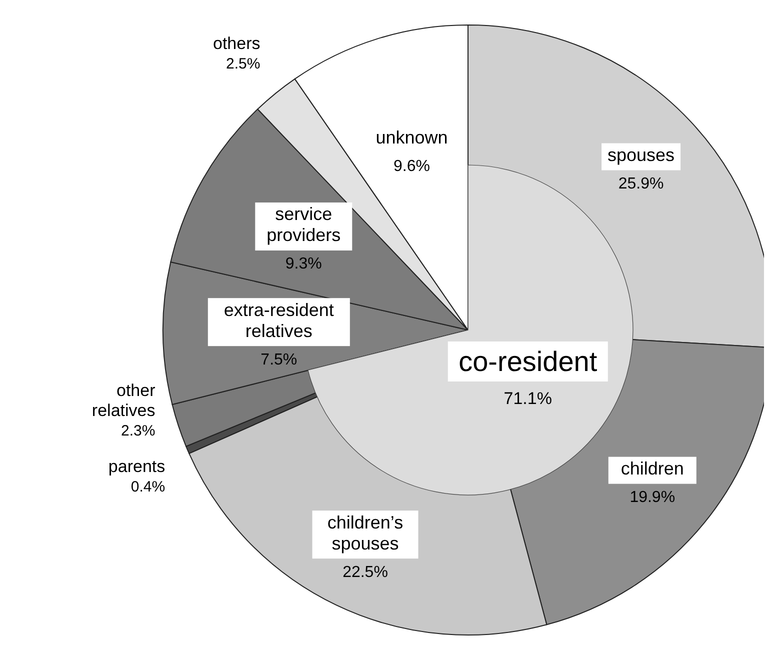 The image size is (772, 648). Describe the element at coordinates (137, 466) in the screenshot. I see `slice-label: parents` at that location.